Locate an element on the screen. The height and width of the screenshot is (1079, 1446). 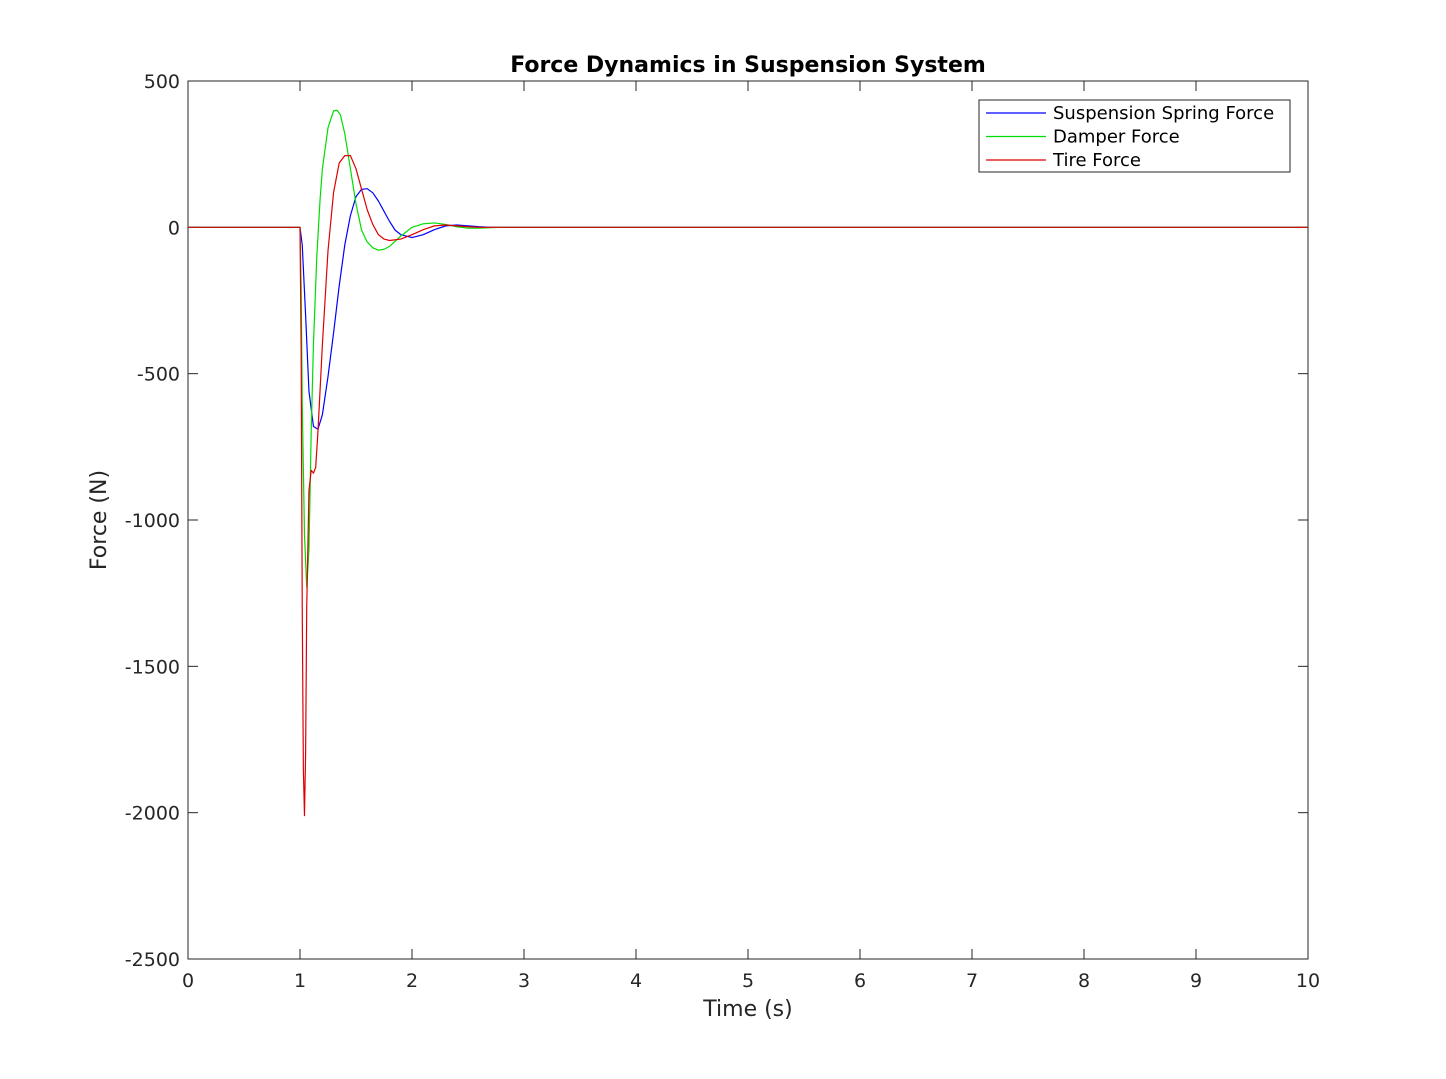
x-tick-label: 3 is located at coordinates (524, 981).